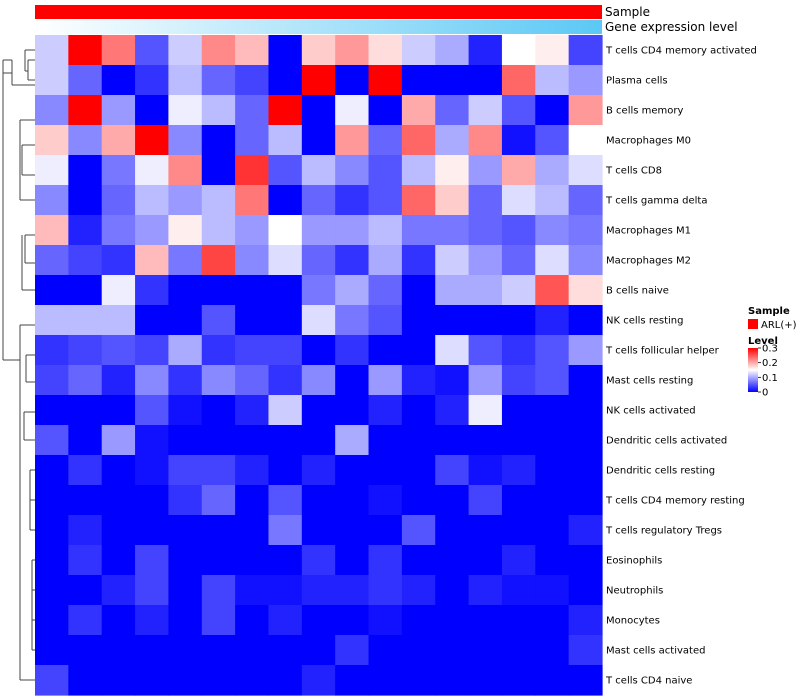 The image size is (800, 700). Describe the element at coordinates (666, 441) in the screenshot. I see `row-label: Dendritic cells activated` at that location.